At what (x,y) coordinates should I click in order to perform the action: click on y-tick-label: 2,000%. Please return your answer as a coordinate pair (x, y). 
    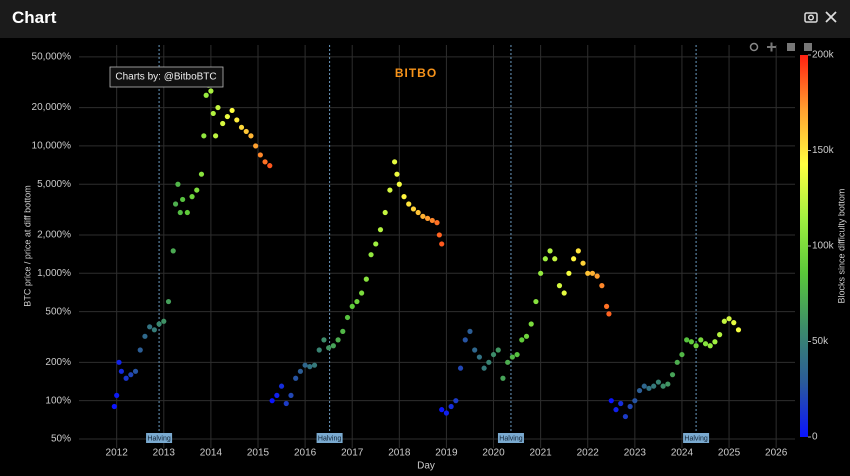
    Looking at the image, I should click on (54, 235).